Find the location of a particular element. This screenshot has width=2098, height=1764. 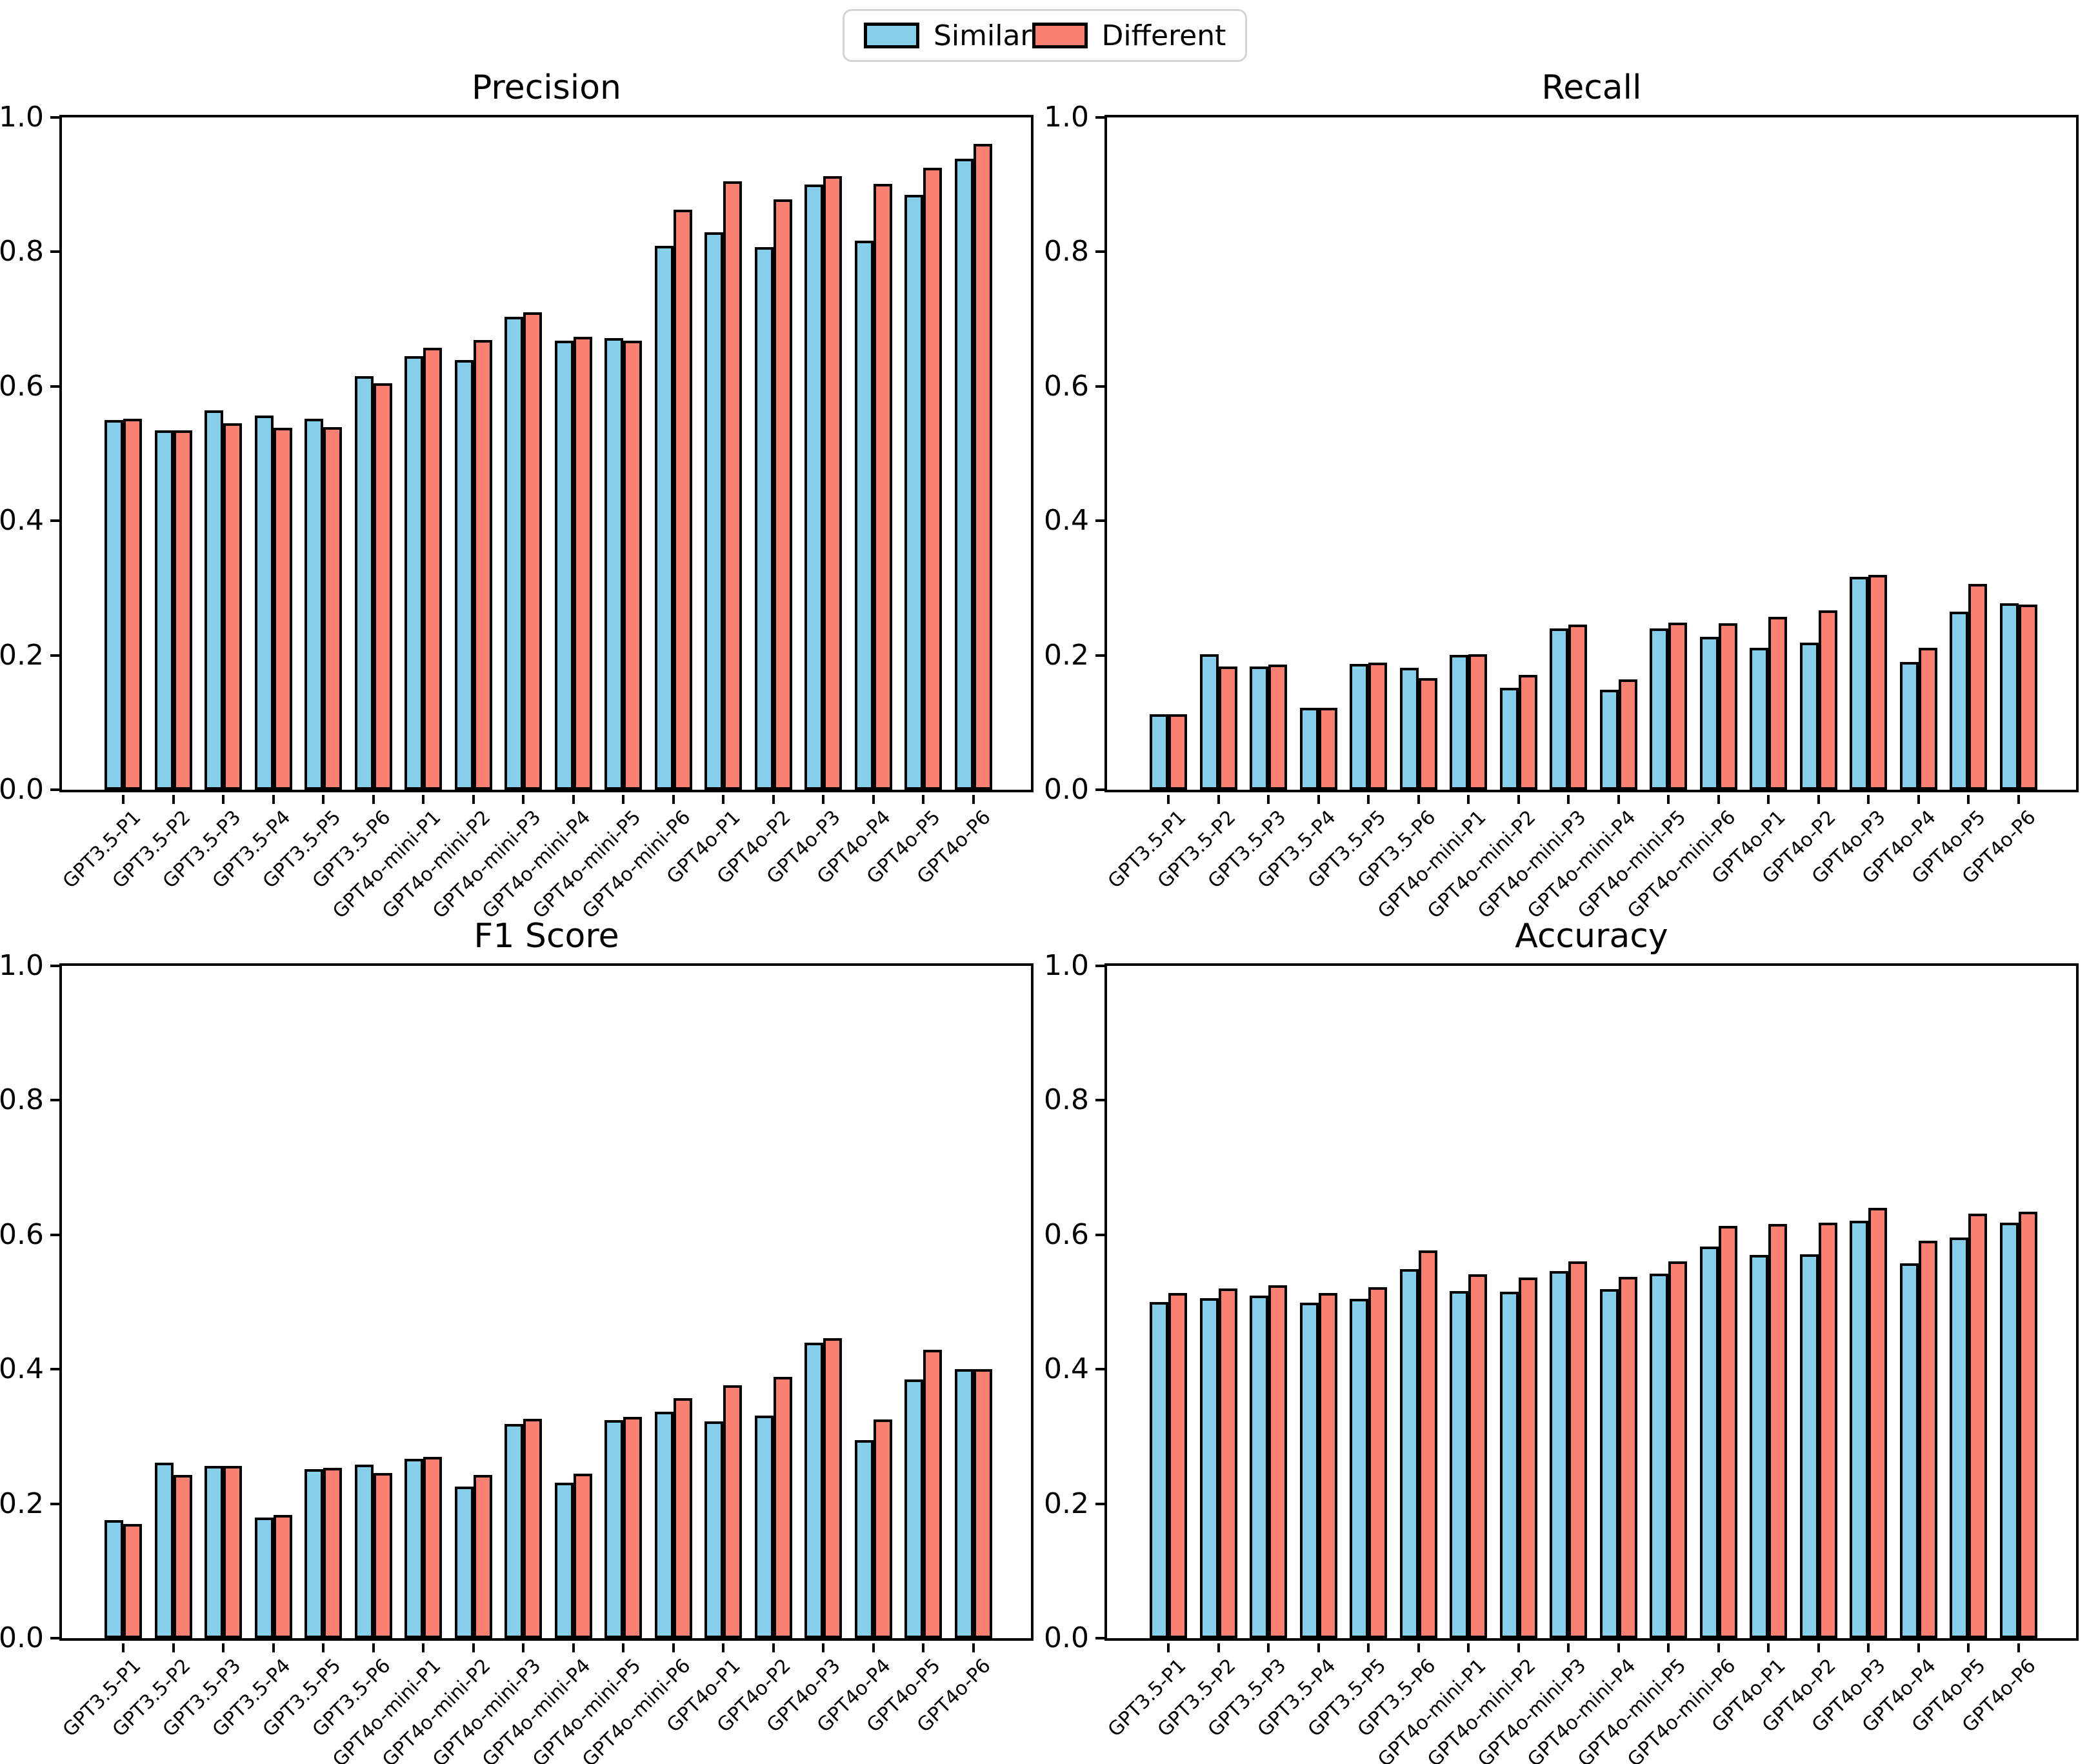

bar-similar-gpt3.5-p3 is located at coordinates (1259, 1467).